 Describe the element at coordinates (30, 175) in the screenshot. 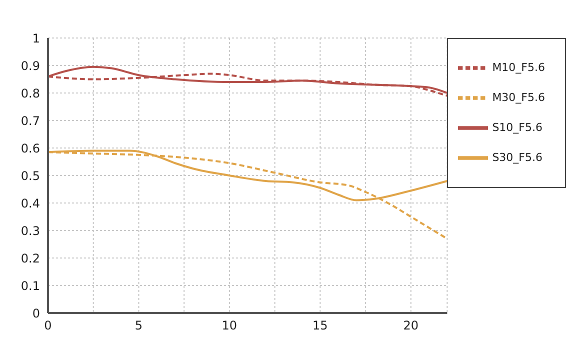

I see `y-tick-label: 0.5` at that location.